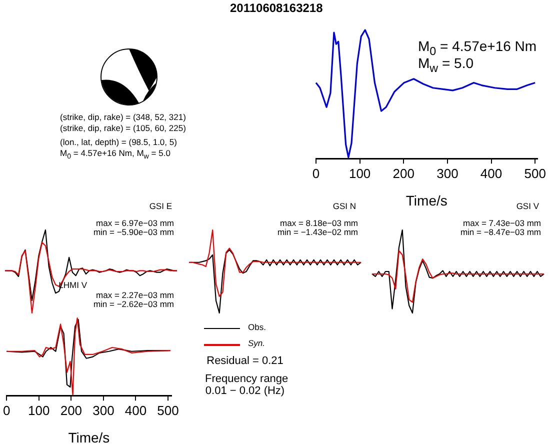 Image resolution: width=549 pixels, height=447 pixels. I want to click on chart-title: GSI E, so click(160, 206).